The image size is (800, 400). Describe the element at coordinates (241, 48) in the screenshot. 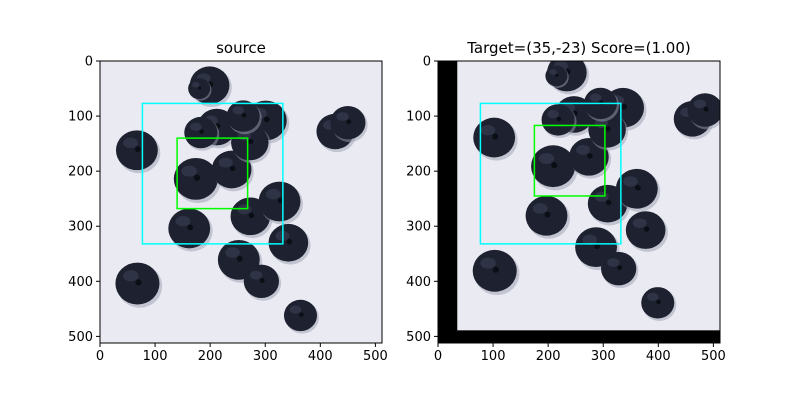

I see `panel-title-source: source` at that location.